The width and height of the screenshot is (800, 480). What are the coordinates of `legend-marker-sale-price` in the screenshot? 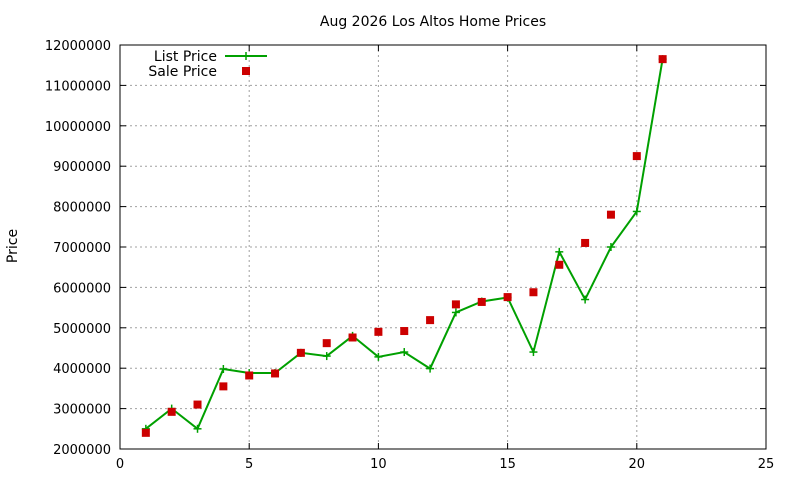 It's located at (246, 71).